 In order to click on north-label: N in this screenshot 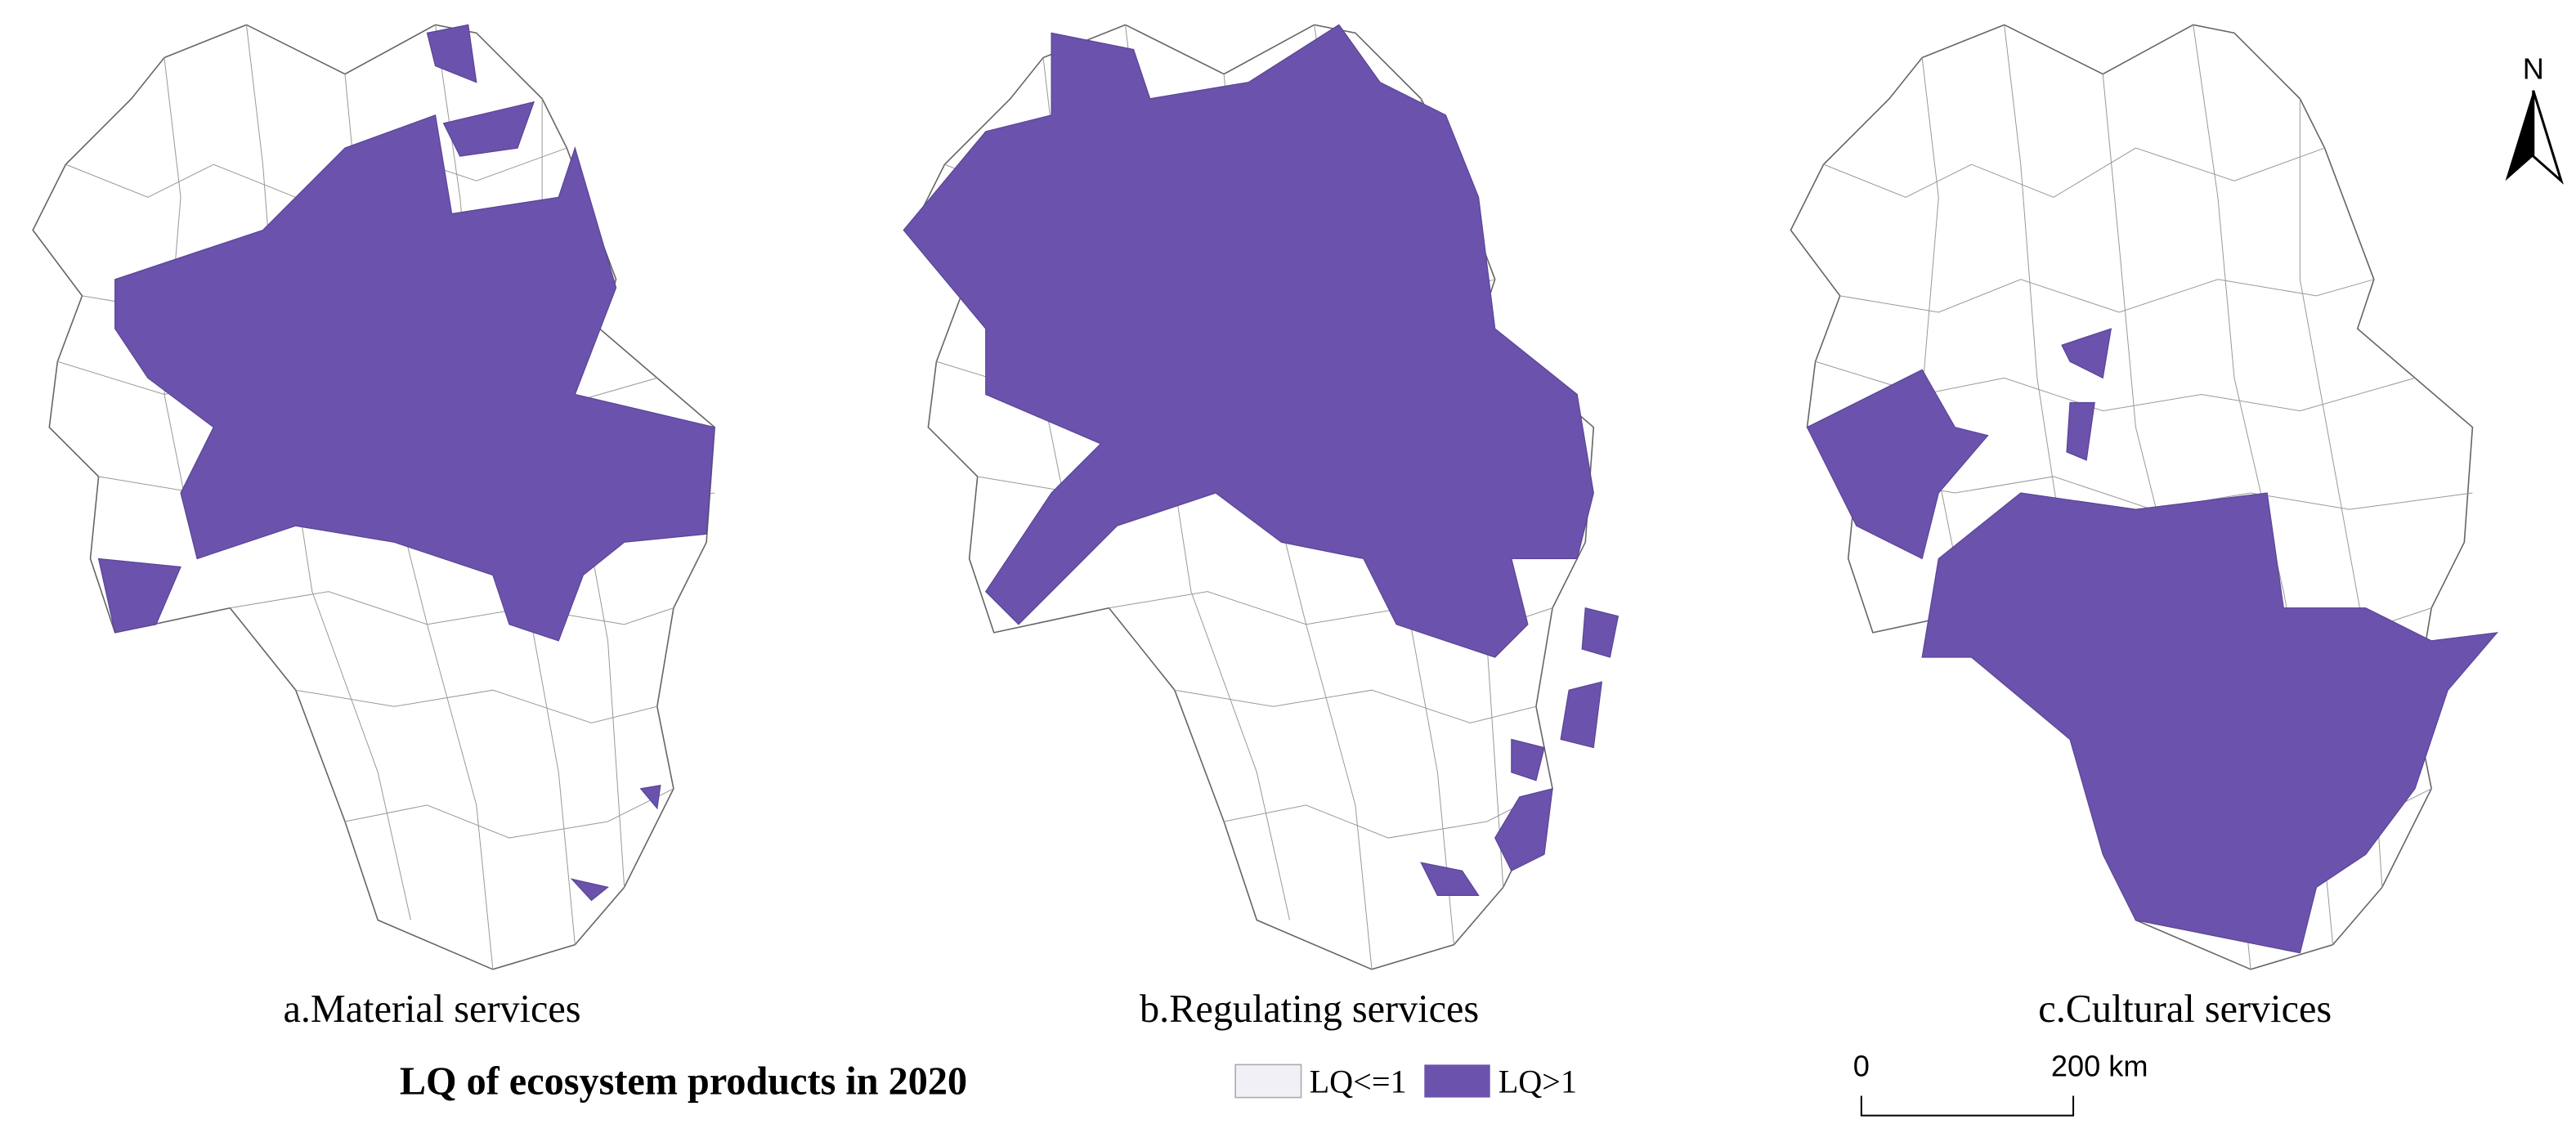, I will do `click(2533, 69)`.